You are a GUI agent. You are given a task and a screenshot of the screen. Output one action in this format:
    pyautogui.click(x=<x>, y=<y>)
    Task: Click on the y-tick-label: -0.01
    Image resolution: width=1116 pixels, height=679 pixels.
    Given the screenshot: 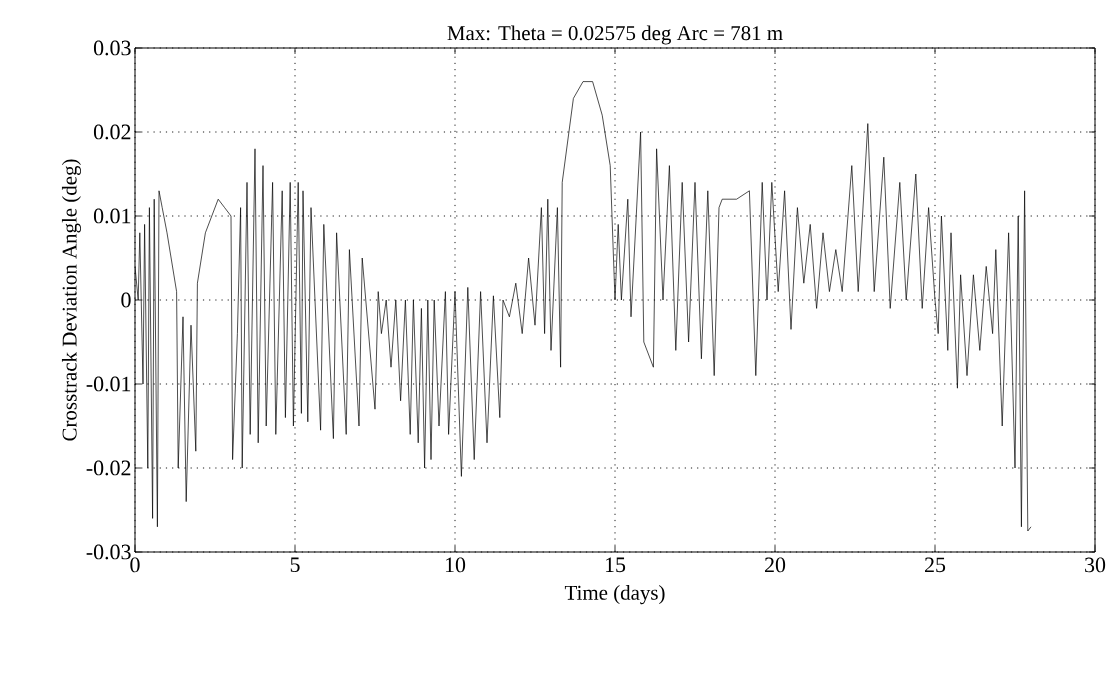 What is the action you would take?
    pyautogui.click(x=108, y=384)
    